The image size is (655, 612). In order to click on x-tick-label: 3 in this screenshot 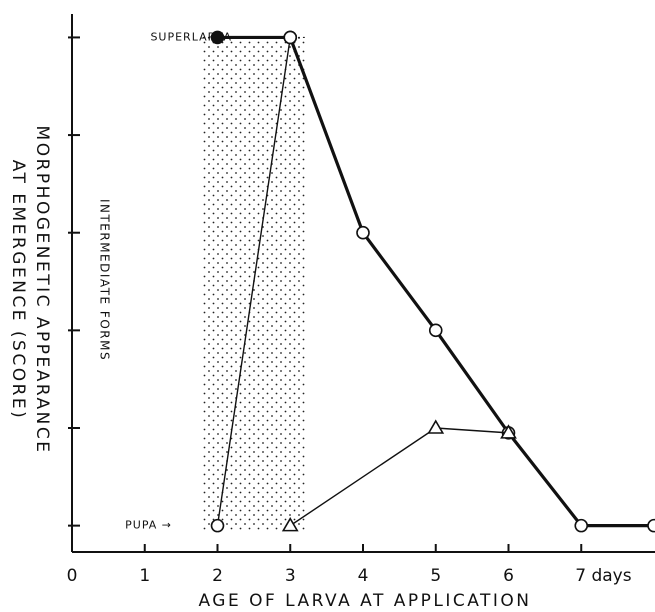, I will do `click(290, 576)`.